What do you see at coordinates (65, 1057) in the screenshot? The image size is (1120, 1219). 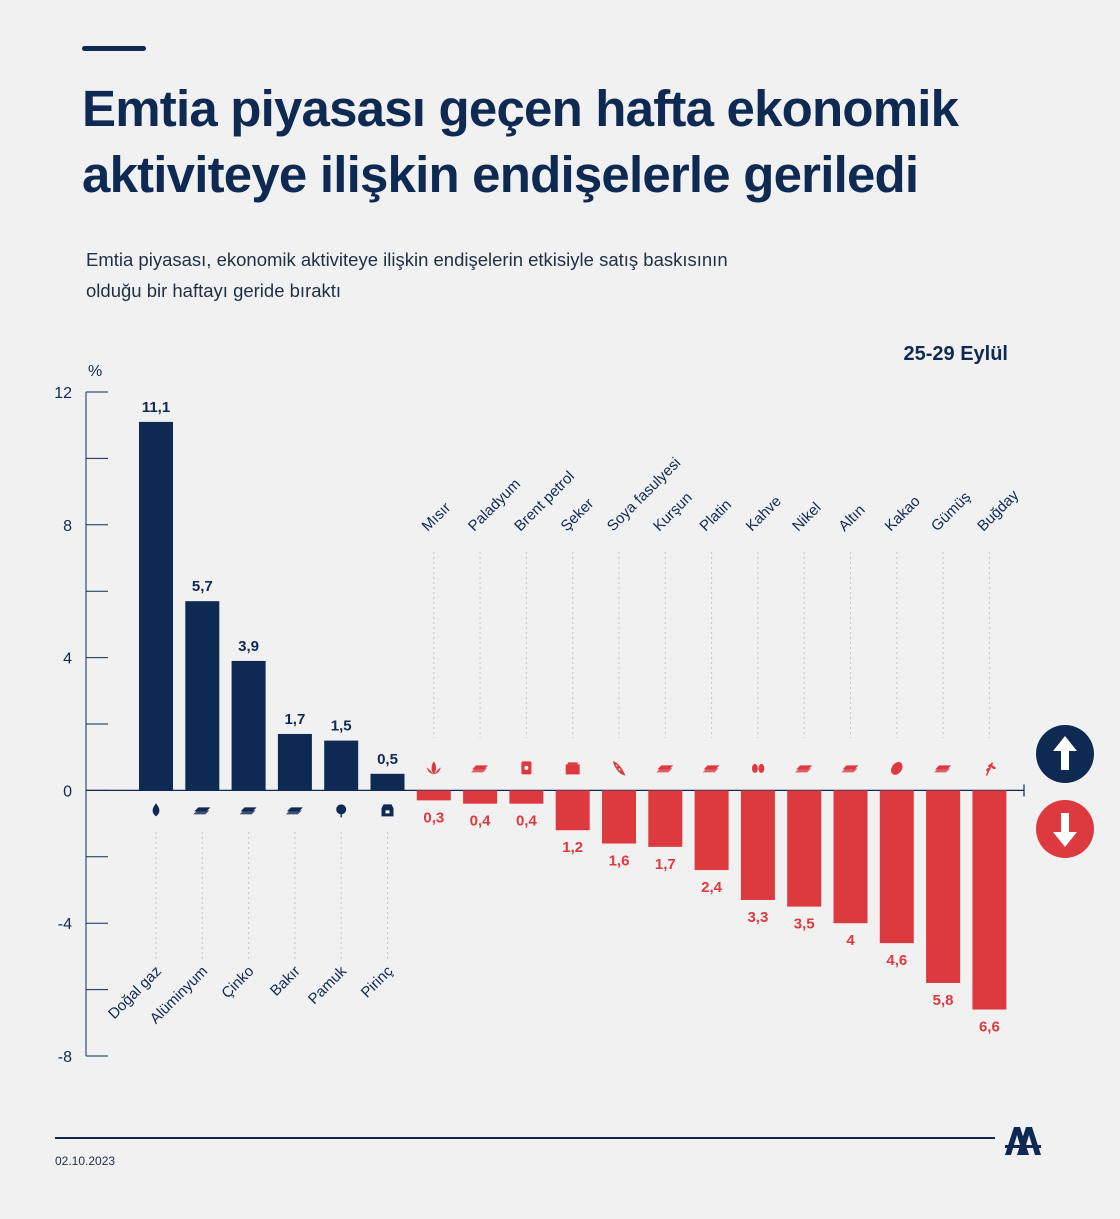 I see `y-tick-label: -8` at bounding box center [65, 1057].